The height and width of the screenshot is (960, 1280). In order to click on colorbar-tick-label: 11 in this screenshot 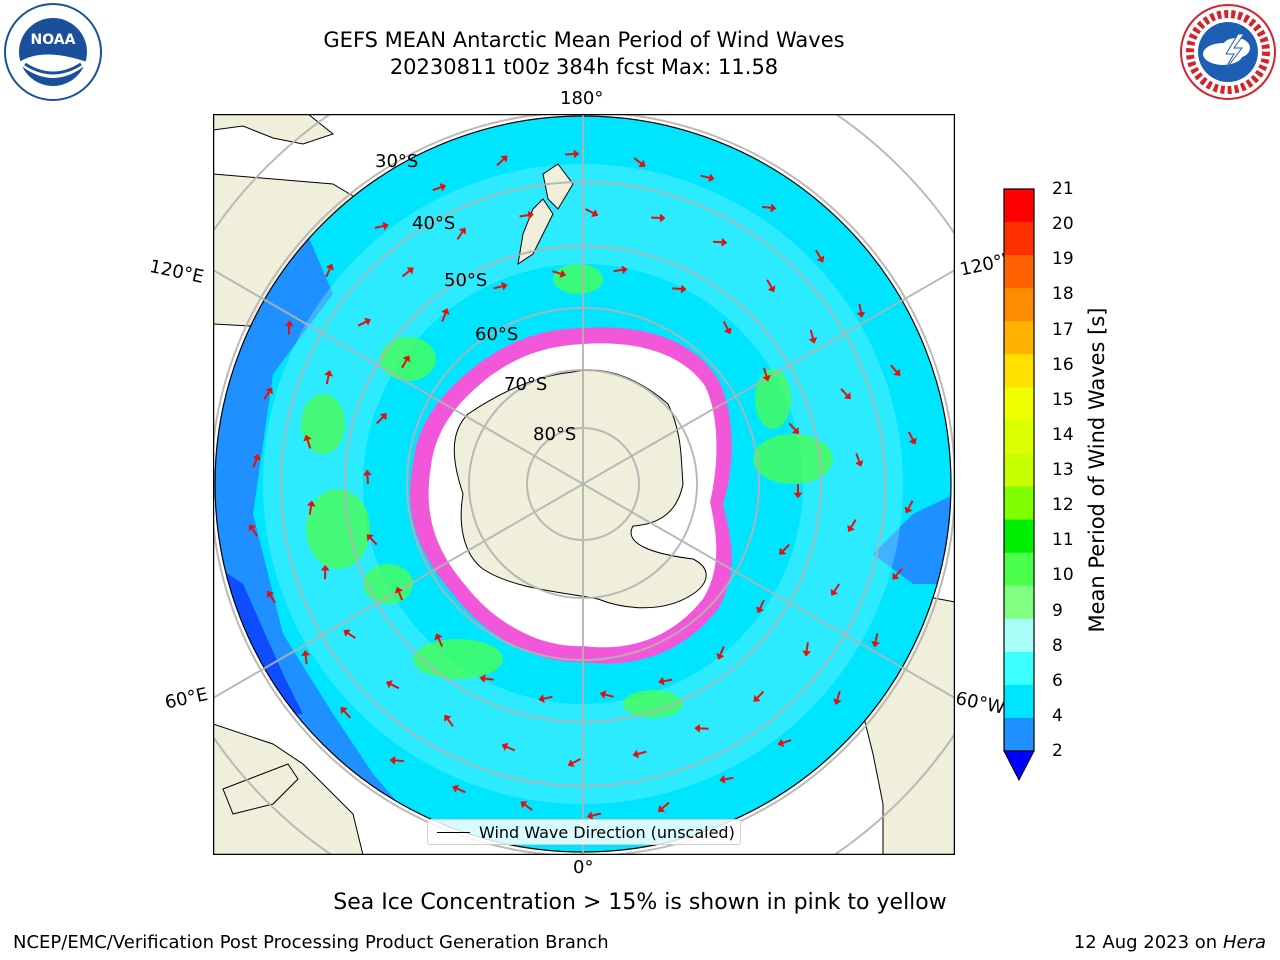, I will do `click(1063, 540)`.